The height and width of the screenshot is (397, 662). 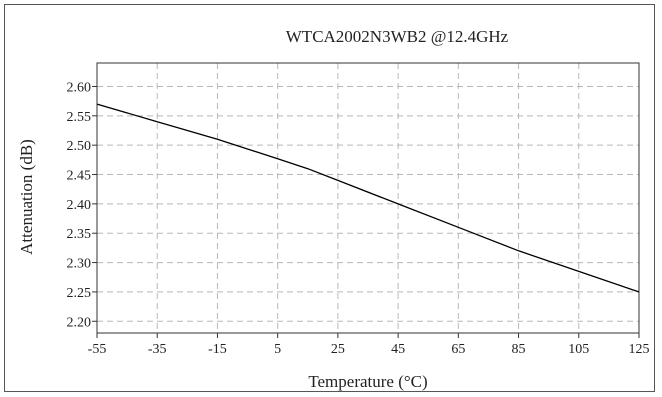 I want to click on y-tick-label: 2.45, so click(x=79, y=176).